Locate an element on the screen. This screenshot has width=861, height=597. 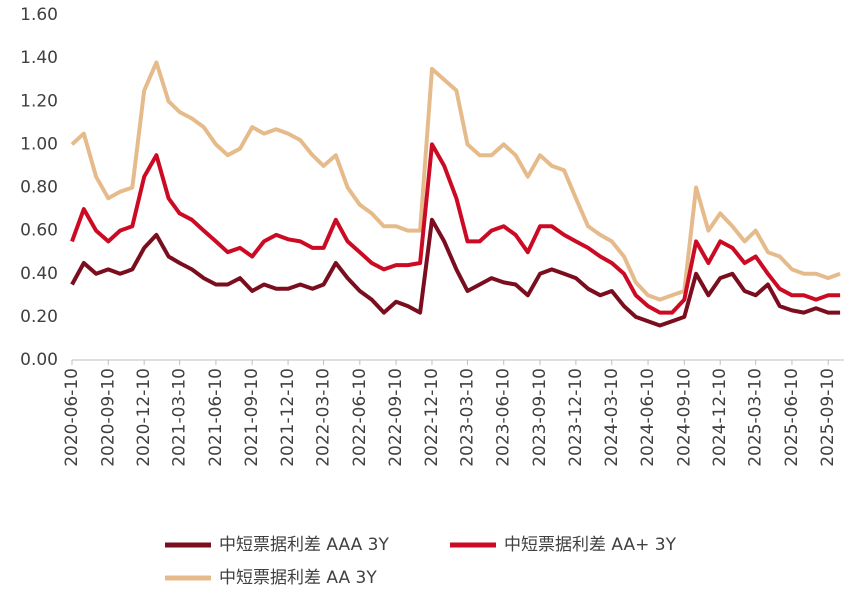
legend-label: 中短票据利差 AAA 3Y is located at coordinates (304, 545).